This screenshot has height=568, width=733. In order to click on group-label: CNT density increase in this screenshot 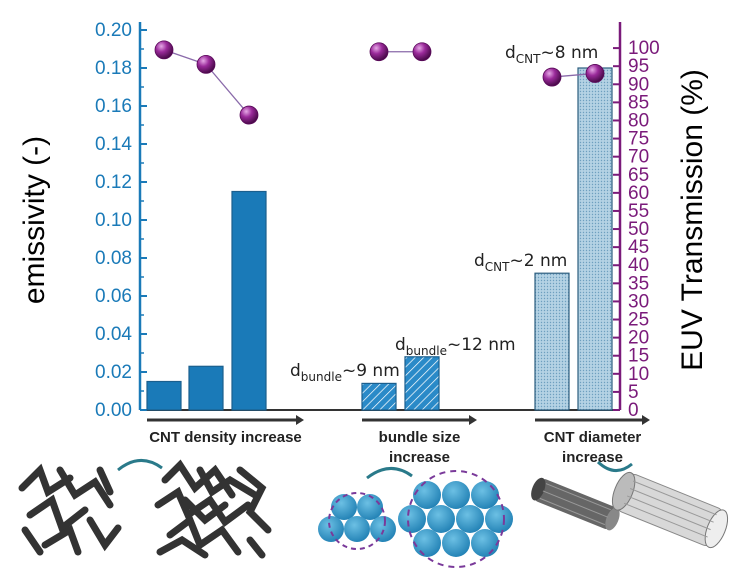, I will do `click(225, 437)`.